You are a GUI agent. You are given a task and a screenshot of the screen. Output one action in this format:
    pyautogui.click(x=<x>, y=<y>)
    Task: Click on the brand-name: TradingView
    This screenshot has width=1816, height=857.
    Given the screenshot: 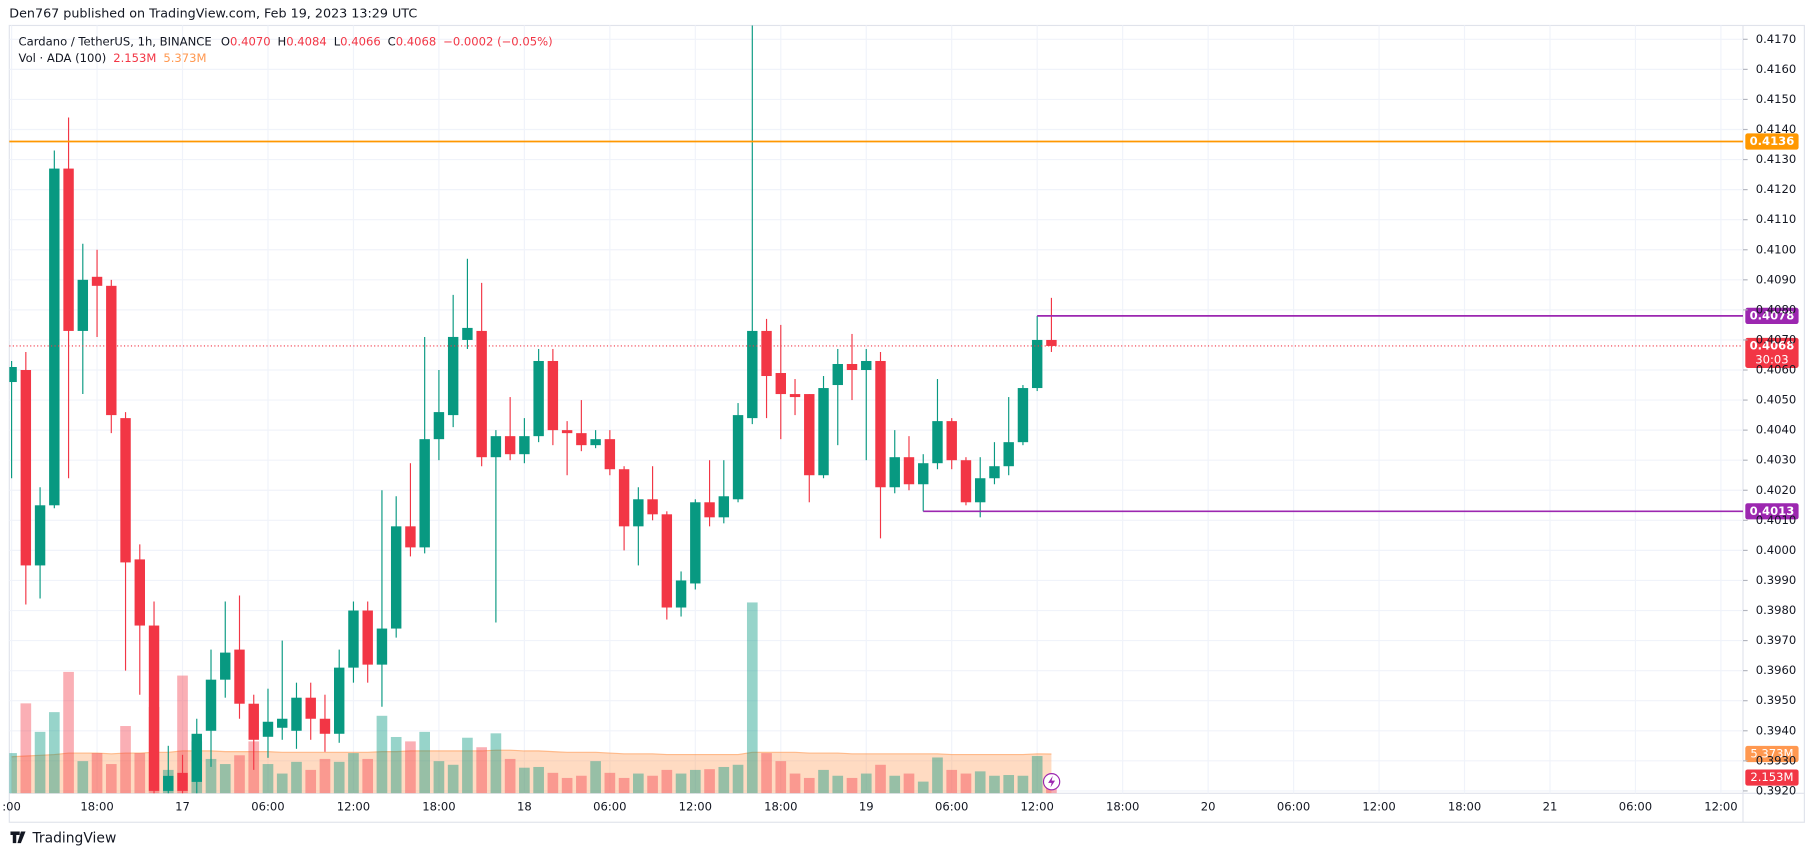 What is the action you would take?
    pyautogui.click(x=73, y=838)
    